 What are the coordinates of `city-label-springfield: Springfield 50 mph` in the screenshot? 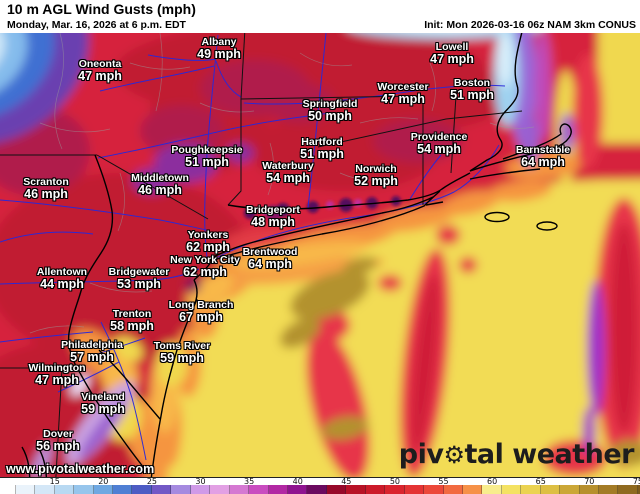 It's located at (330, 111).